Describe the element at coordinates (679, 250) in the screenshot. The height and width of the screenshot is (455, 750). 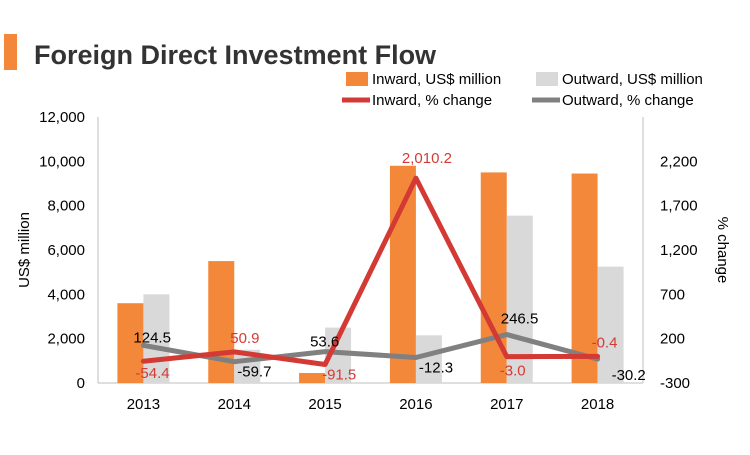
I see `y2-tick-label: 1,200` at that location.